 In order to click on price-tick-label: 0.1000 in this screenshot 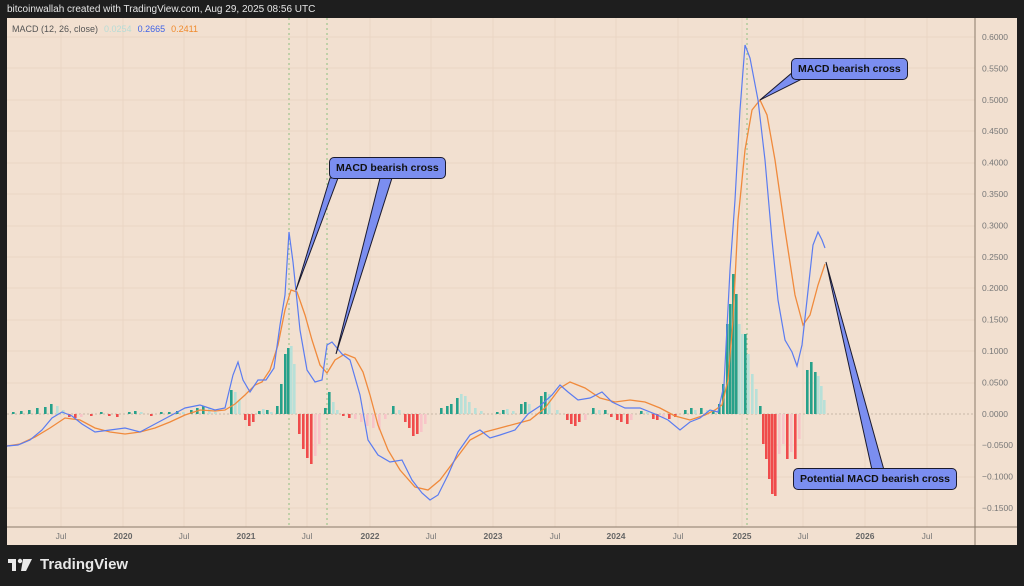, I will do `click(995, 351)`.